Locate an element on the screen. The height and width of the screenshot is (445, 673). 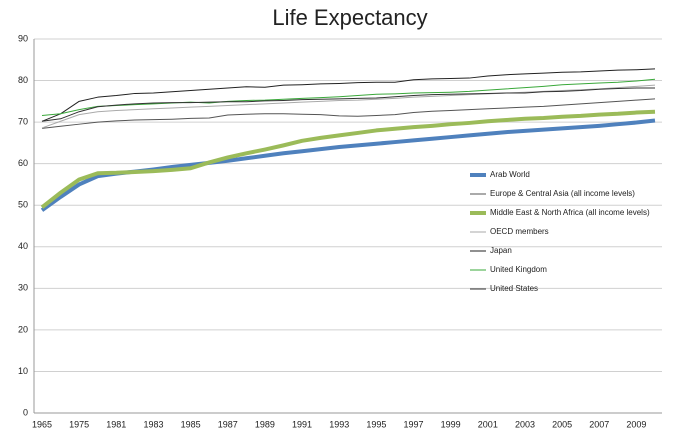
legend-label: Japan is located at coordinates (501, 250).